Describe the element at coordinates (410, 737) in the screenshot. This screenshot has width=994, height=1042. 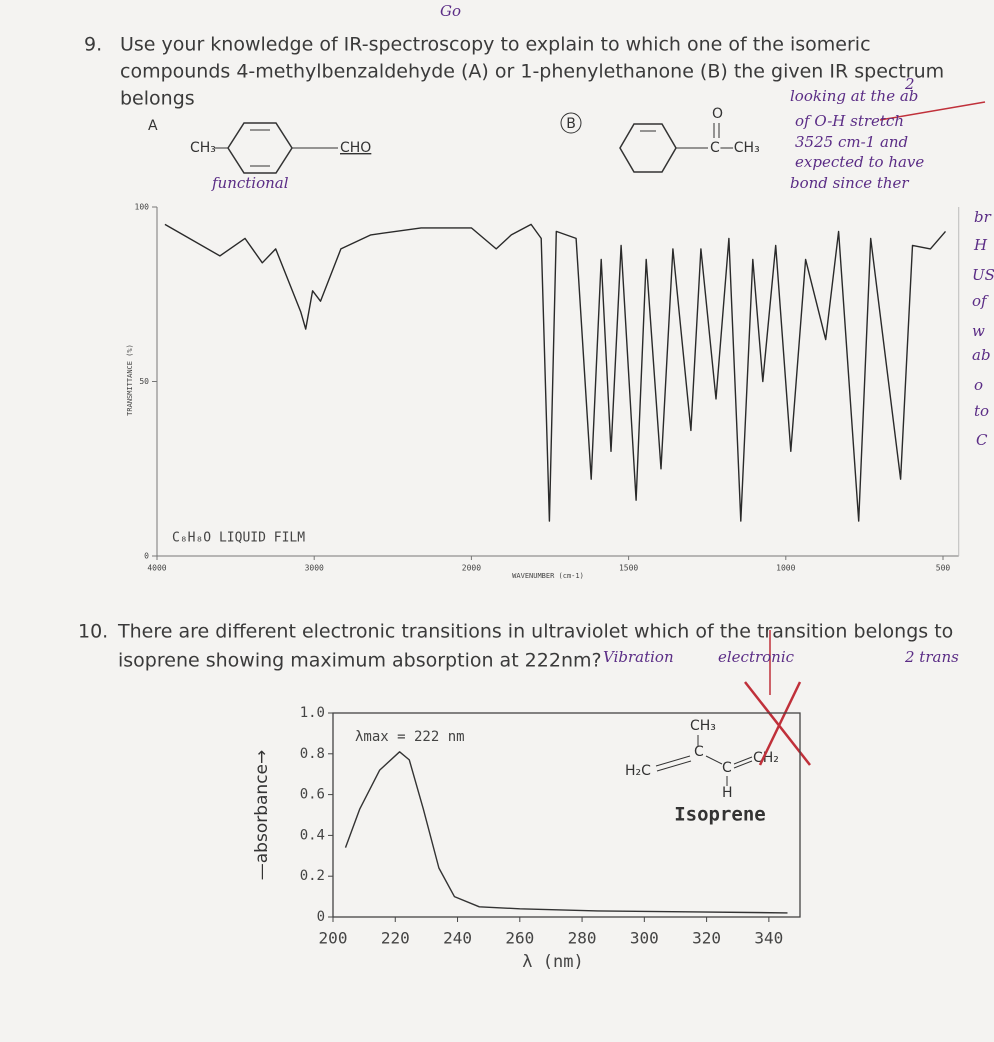
I see `chart-annotation: λmax = 222 nm` at that location.